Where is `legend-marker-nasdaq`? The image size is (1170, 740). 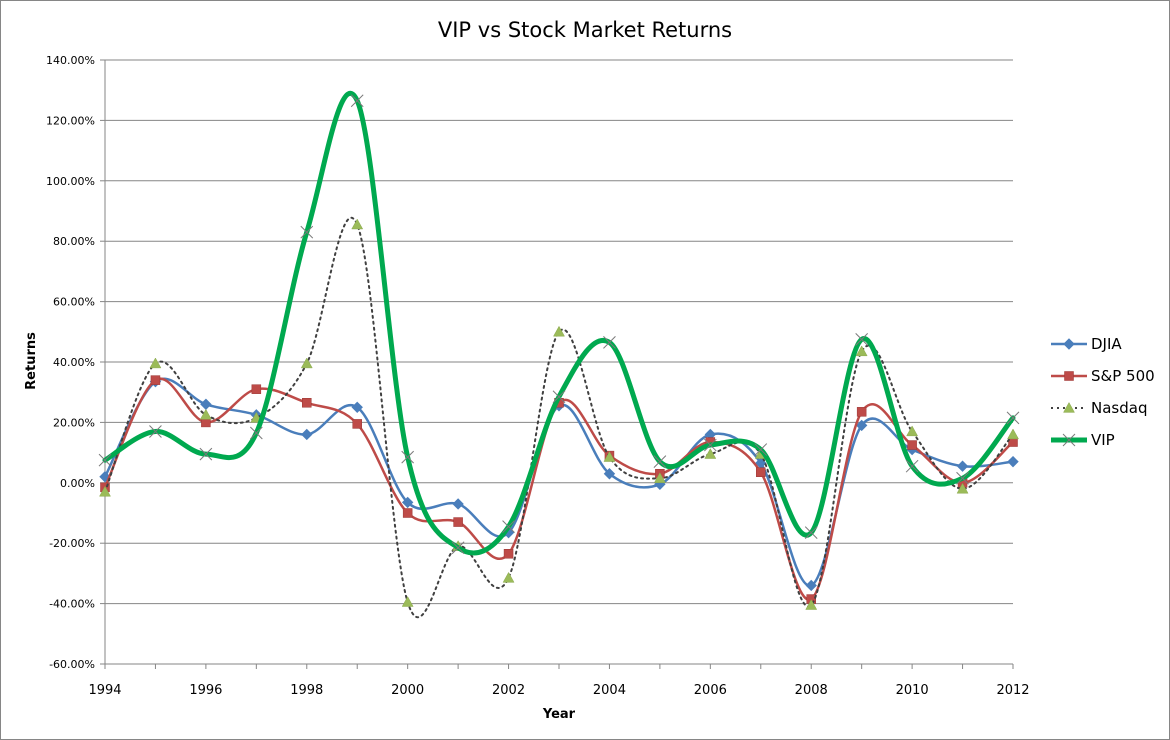 legend-marker-nasdaq is located at coordinates (1069, 407).